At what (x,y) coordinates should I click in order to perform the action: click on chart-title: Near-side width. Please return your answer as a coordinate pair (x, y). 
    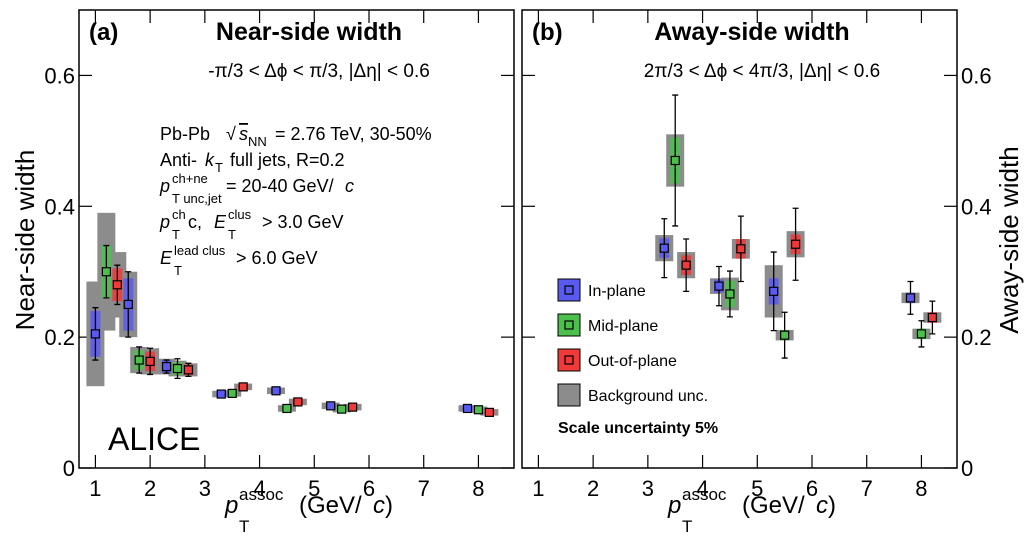
    Looking at the image, I should click on (309, 32).